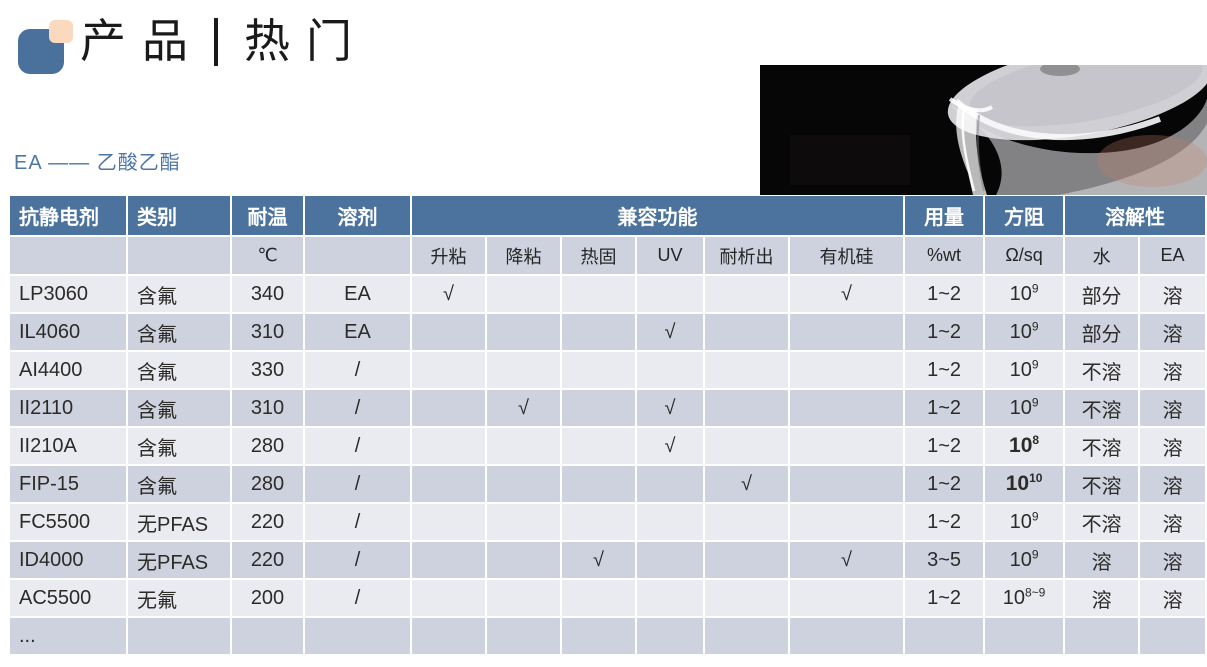 This screenshot has height=667, width=1207. What do you see at coordinates (1024, 596) in the screenshot?
I see `resistance-value: 108~9` at bounding box center [1024, 596].